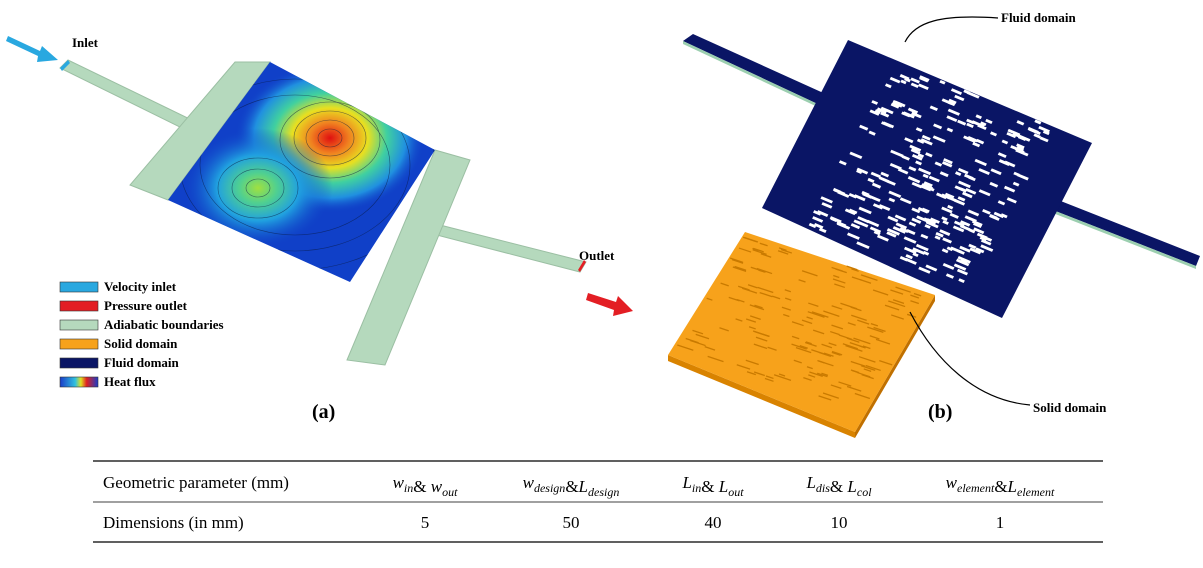 Image resolution: width=1203 pixels, height=568 pixels. What do you see at coordinates (196, 482) in the screenshot?
I see `table-cell: Geometric parameter (mm)` at bounding box center [196, 482].